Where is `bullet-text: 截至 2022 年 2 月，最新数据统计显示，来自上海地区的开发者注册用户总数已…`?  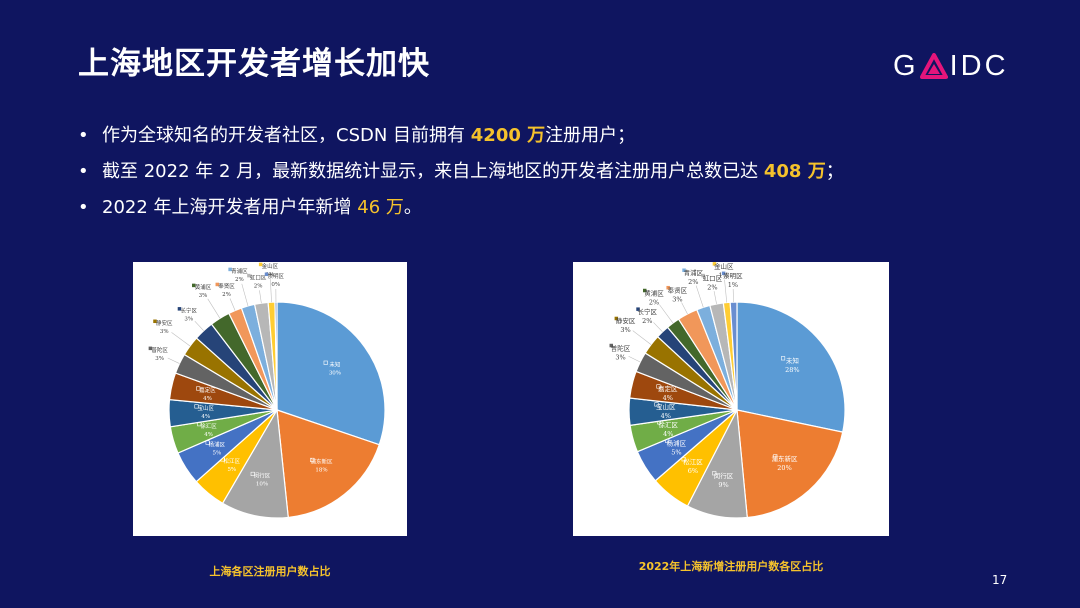
bullet-text: 截至 2022 年 2 月，最新数据统计显示，来自上海地区的开发者注册用户总数已… is located at coordinates (473, 172).